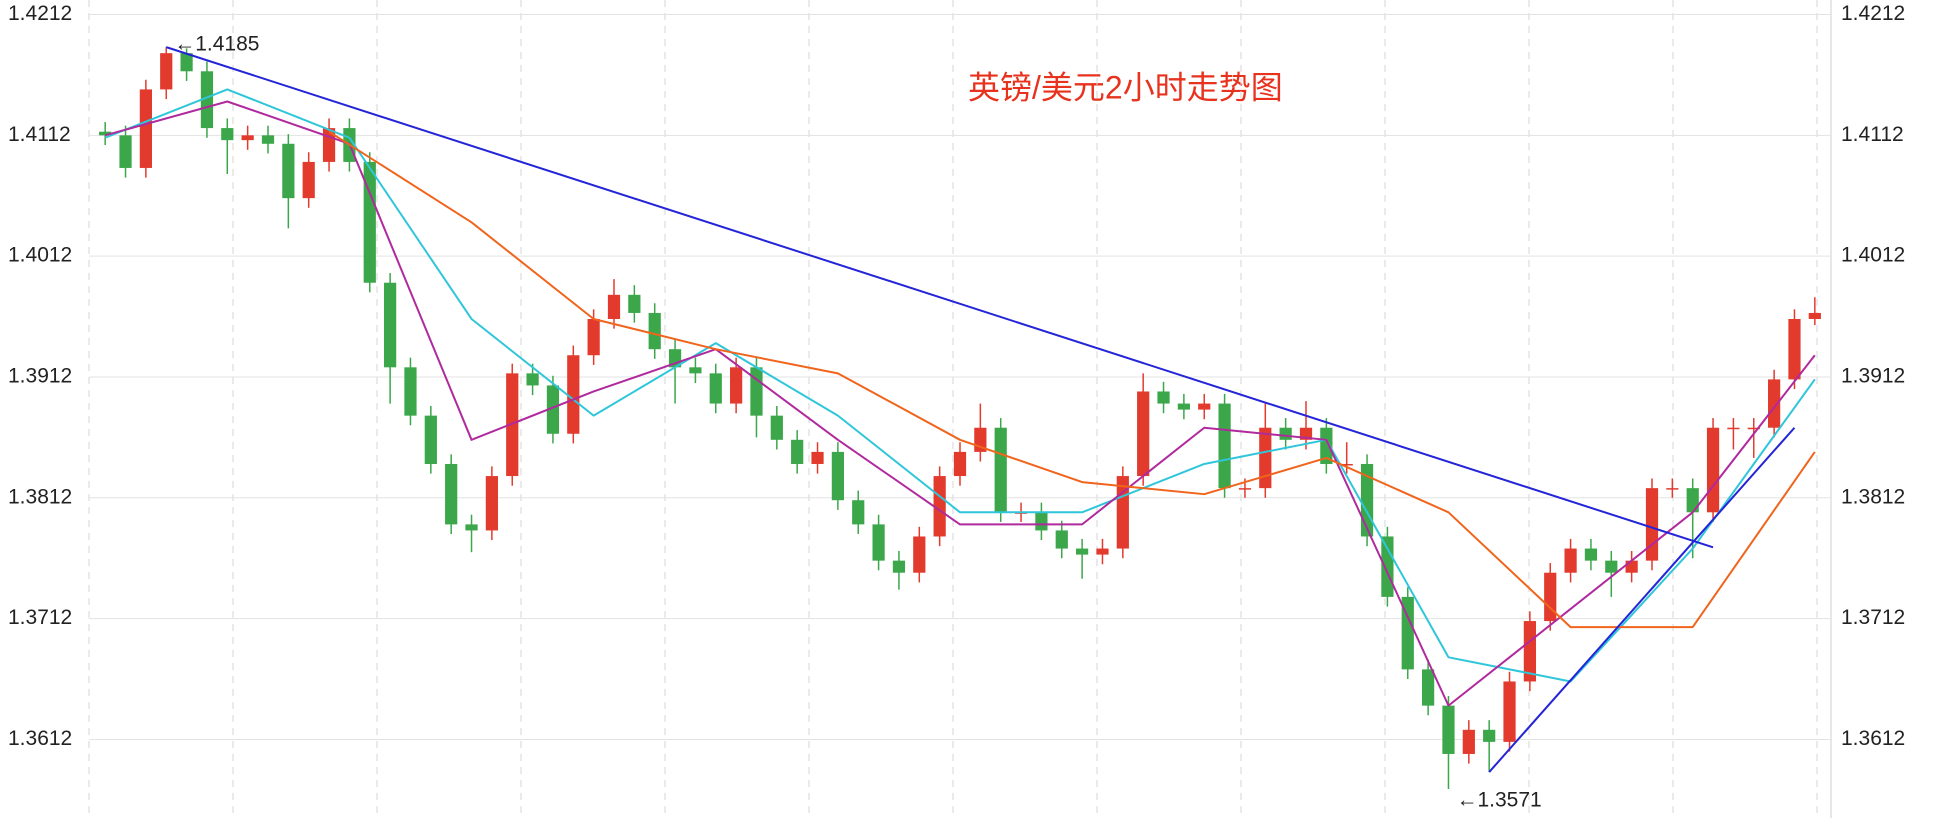 The height and width of the screenshot is (818, 1940). I want to click on price-annotation: ←1.3571, so click(1498, 800).